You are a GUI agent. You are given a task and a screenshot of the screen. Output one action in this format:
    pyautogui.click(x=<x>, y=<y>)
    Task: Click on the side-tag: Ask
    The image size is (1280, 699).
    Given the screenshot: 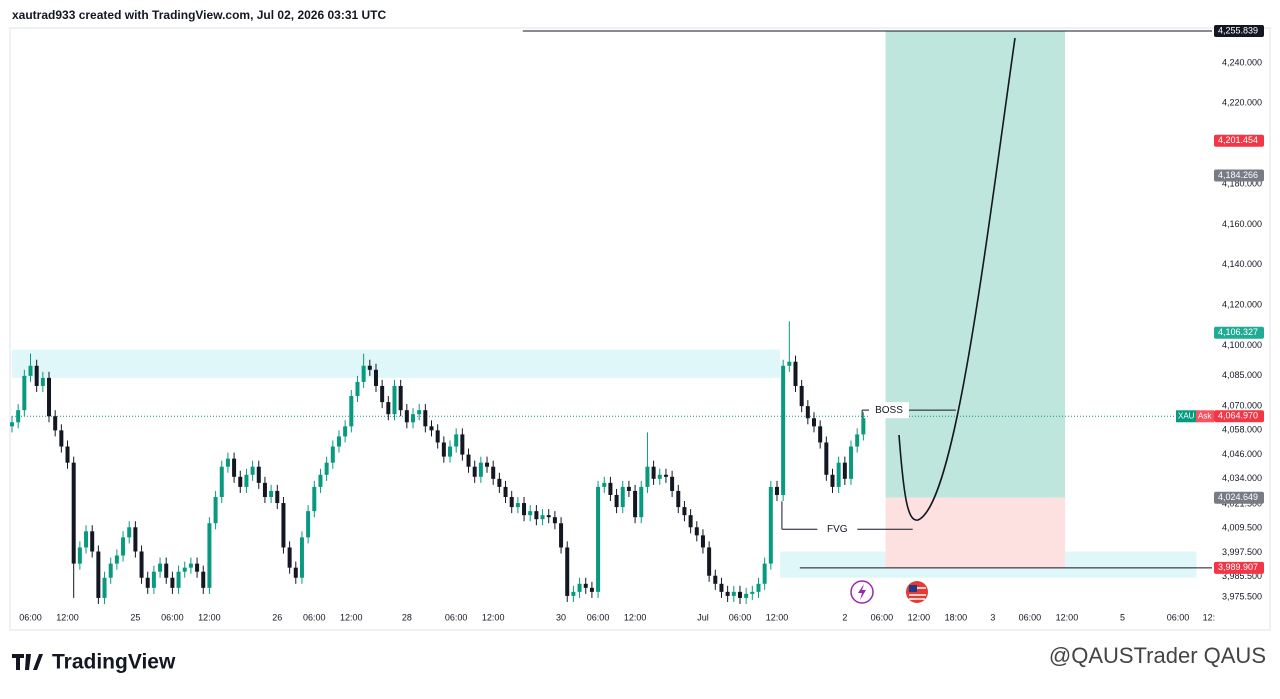 What is the action you would take?
    pyautogui.click(x=1205, y=415)
    